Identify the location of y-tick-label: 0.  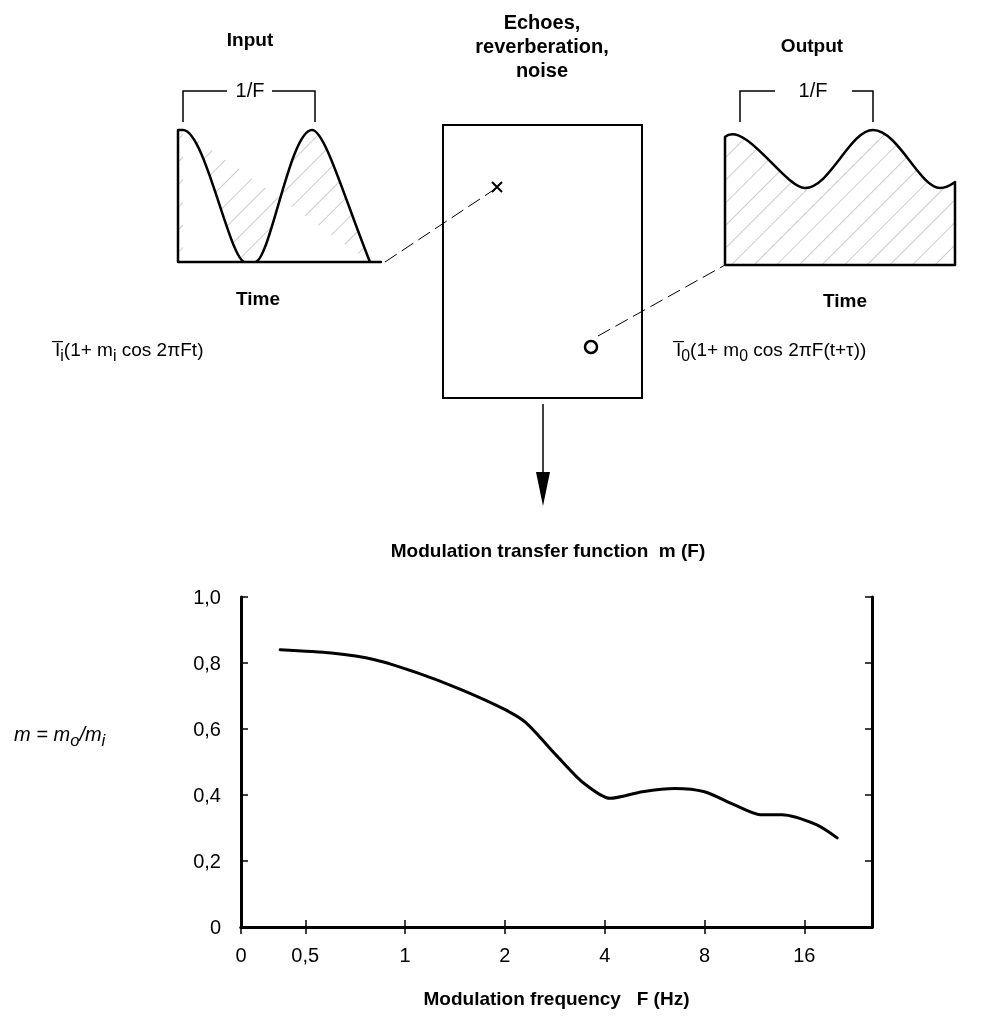
(215, 927).